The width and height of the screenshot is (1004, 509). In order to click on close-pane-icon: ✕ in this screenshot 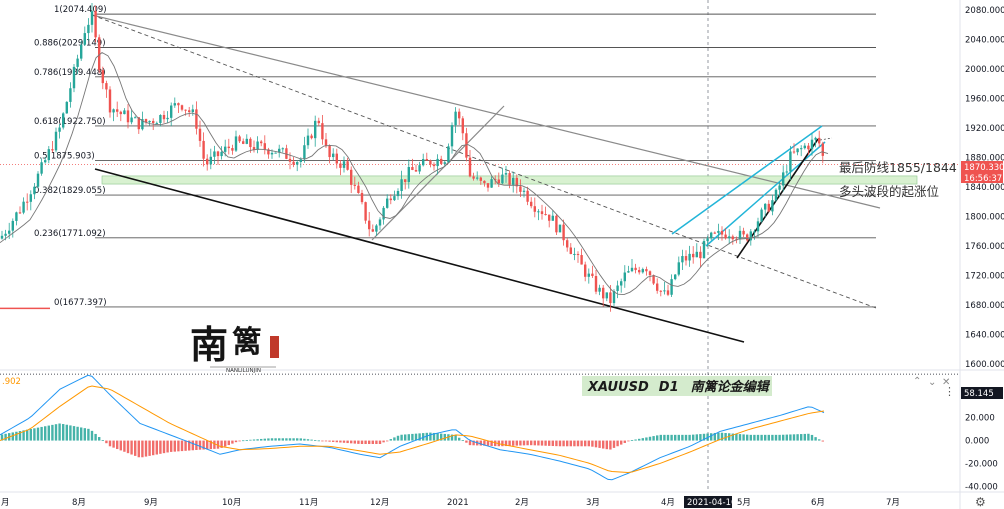, I will do `click(946, 382)`.